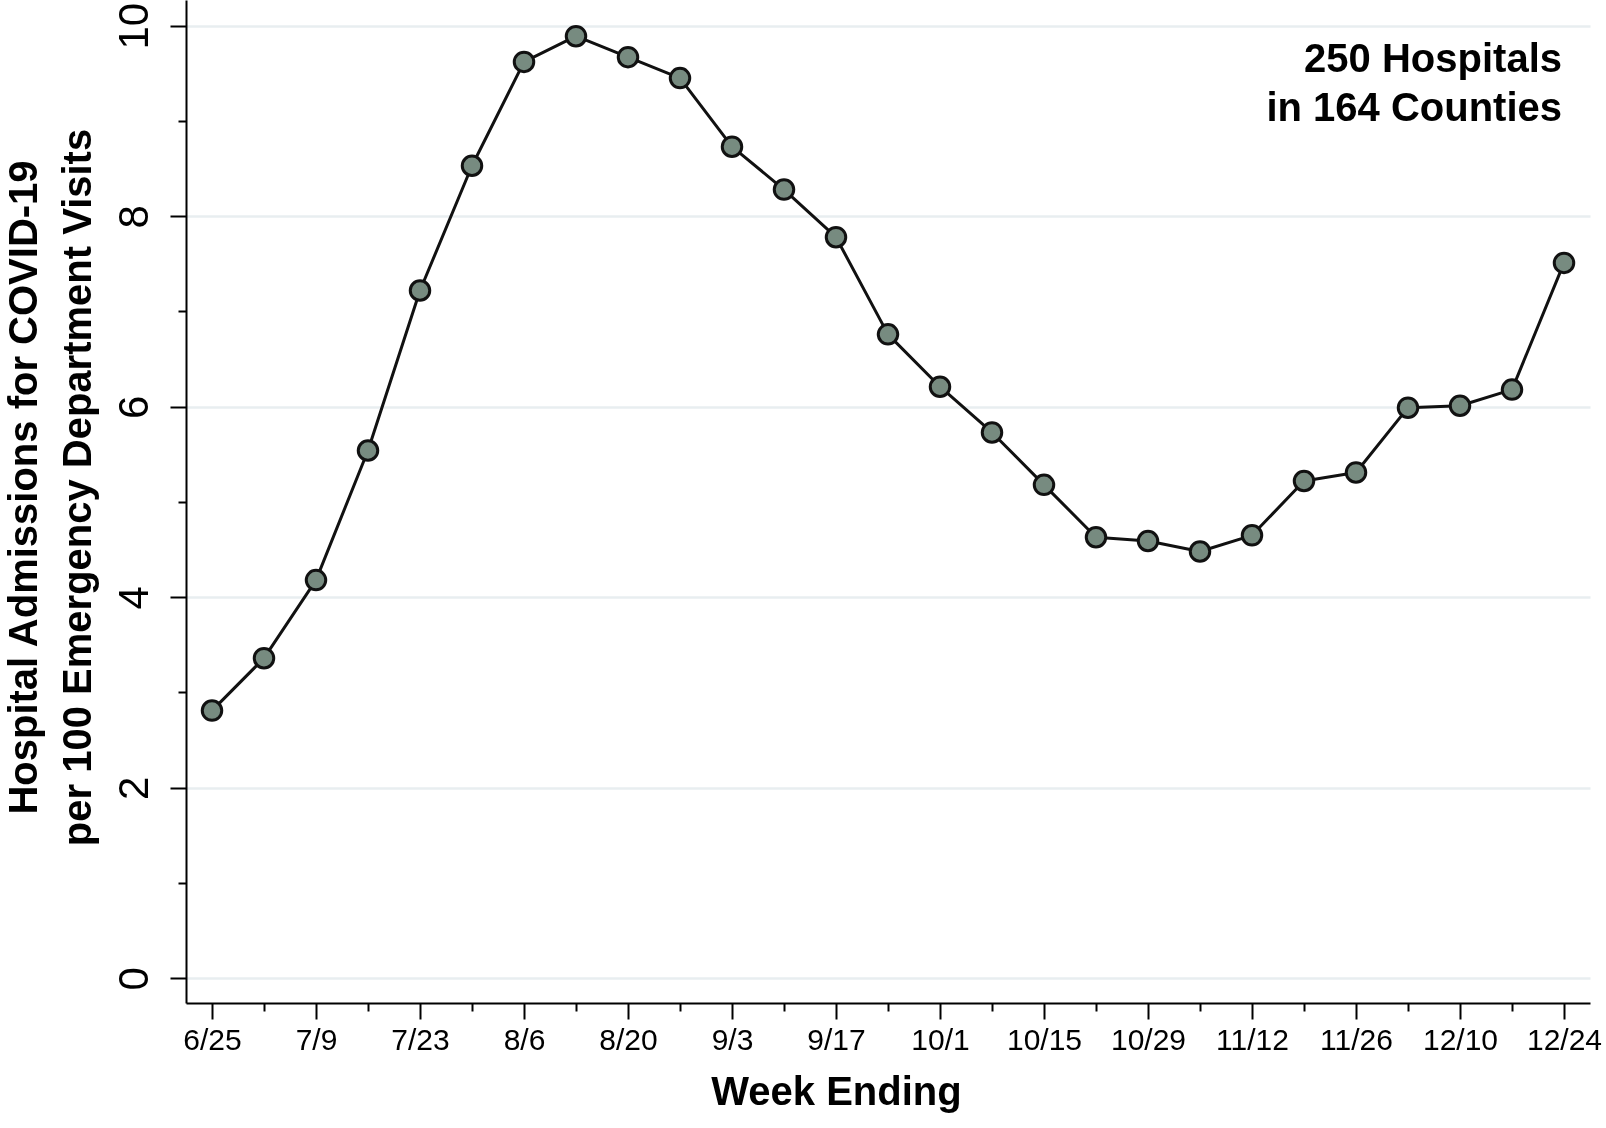  Describe the element at coordinates (940, 1039) in the screenshot. I see `x-tick-label: 10/1` at that location.